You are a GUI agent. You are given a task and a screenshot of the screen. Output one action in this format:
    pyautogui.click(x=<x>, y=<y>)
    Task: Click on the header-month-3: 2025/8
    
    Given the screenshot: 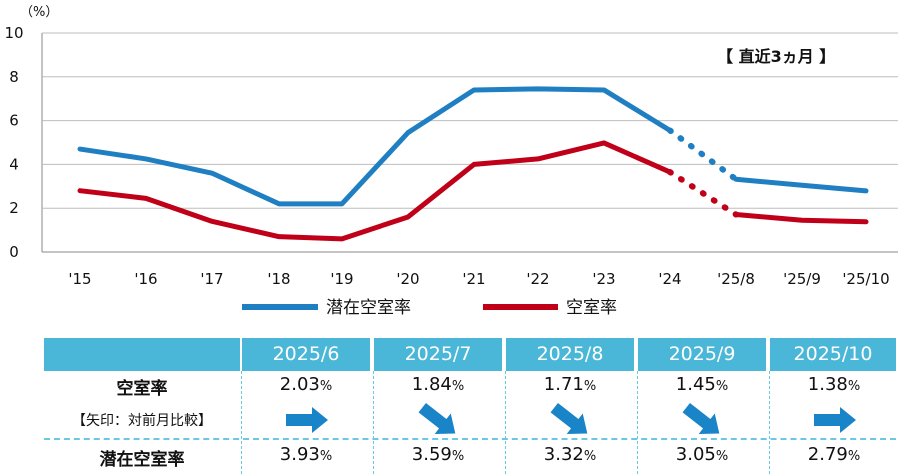 What is the action you would take?
    pyautogui.click(x=570, y=354)
    